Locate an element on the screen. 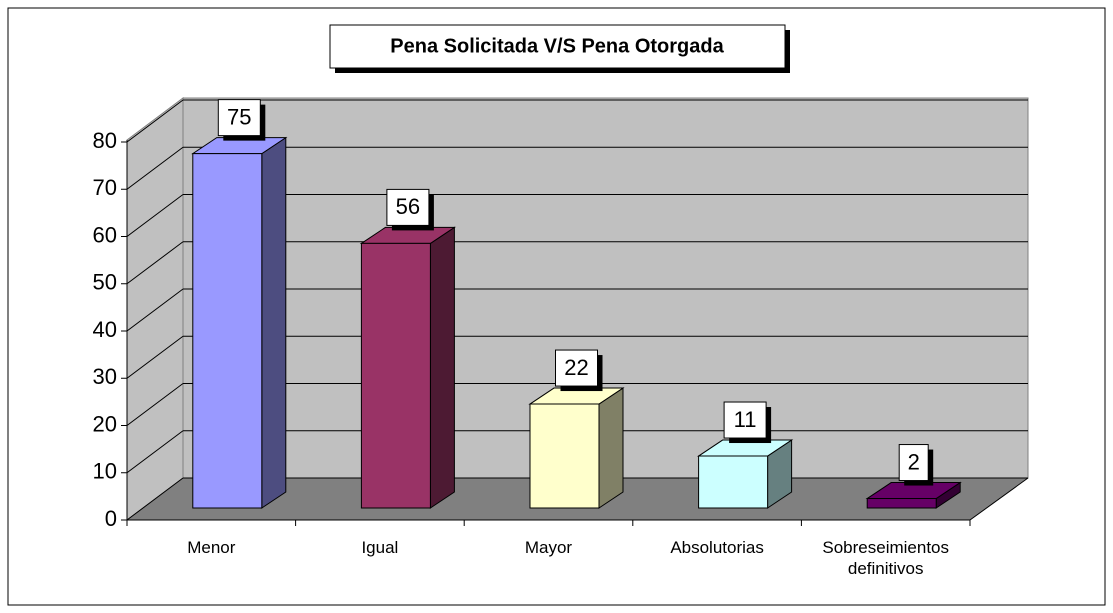 The height and width of the screenshot is (613, 1113). x-tick-label: Mayor is located at coordinates (548, 547).